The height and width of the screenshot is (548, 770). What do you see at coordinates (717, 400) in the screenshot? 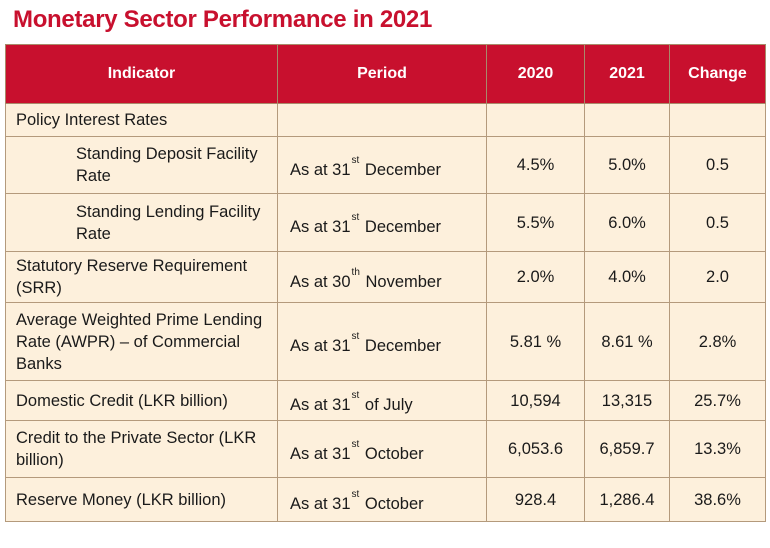
I see `change-cell: 25.7%` at bounding box center [717, 400].